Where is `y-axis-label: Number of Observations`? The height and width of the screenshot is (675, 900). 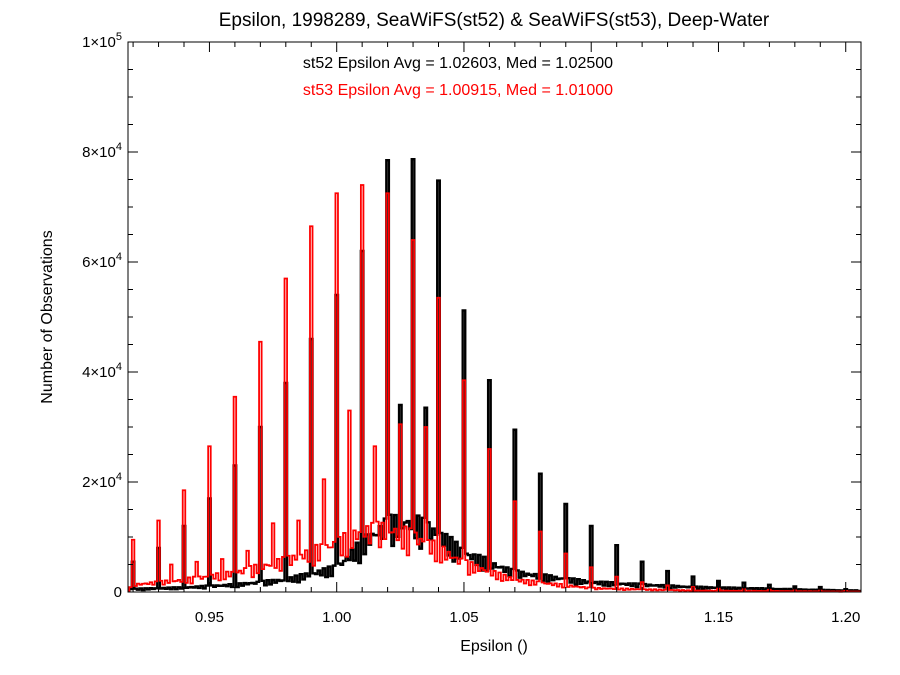
y-axis-label: Number of Observations is located at coordinates (47, 316).